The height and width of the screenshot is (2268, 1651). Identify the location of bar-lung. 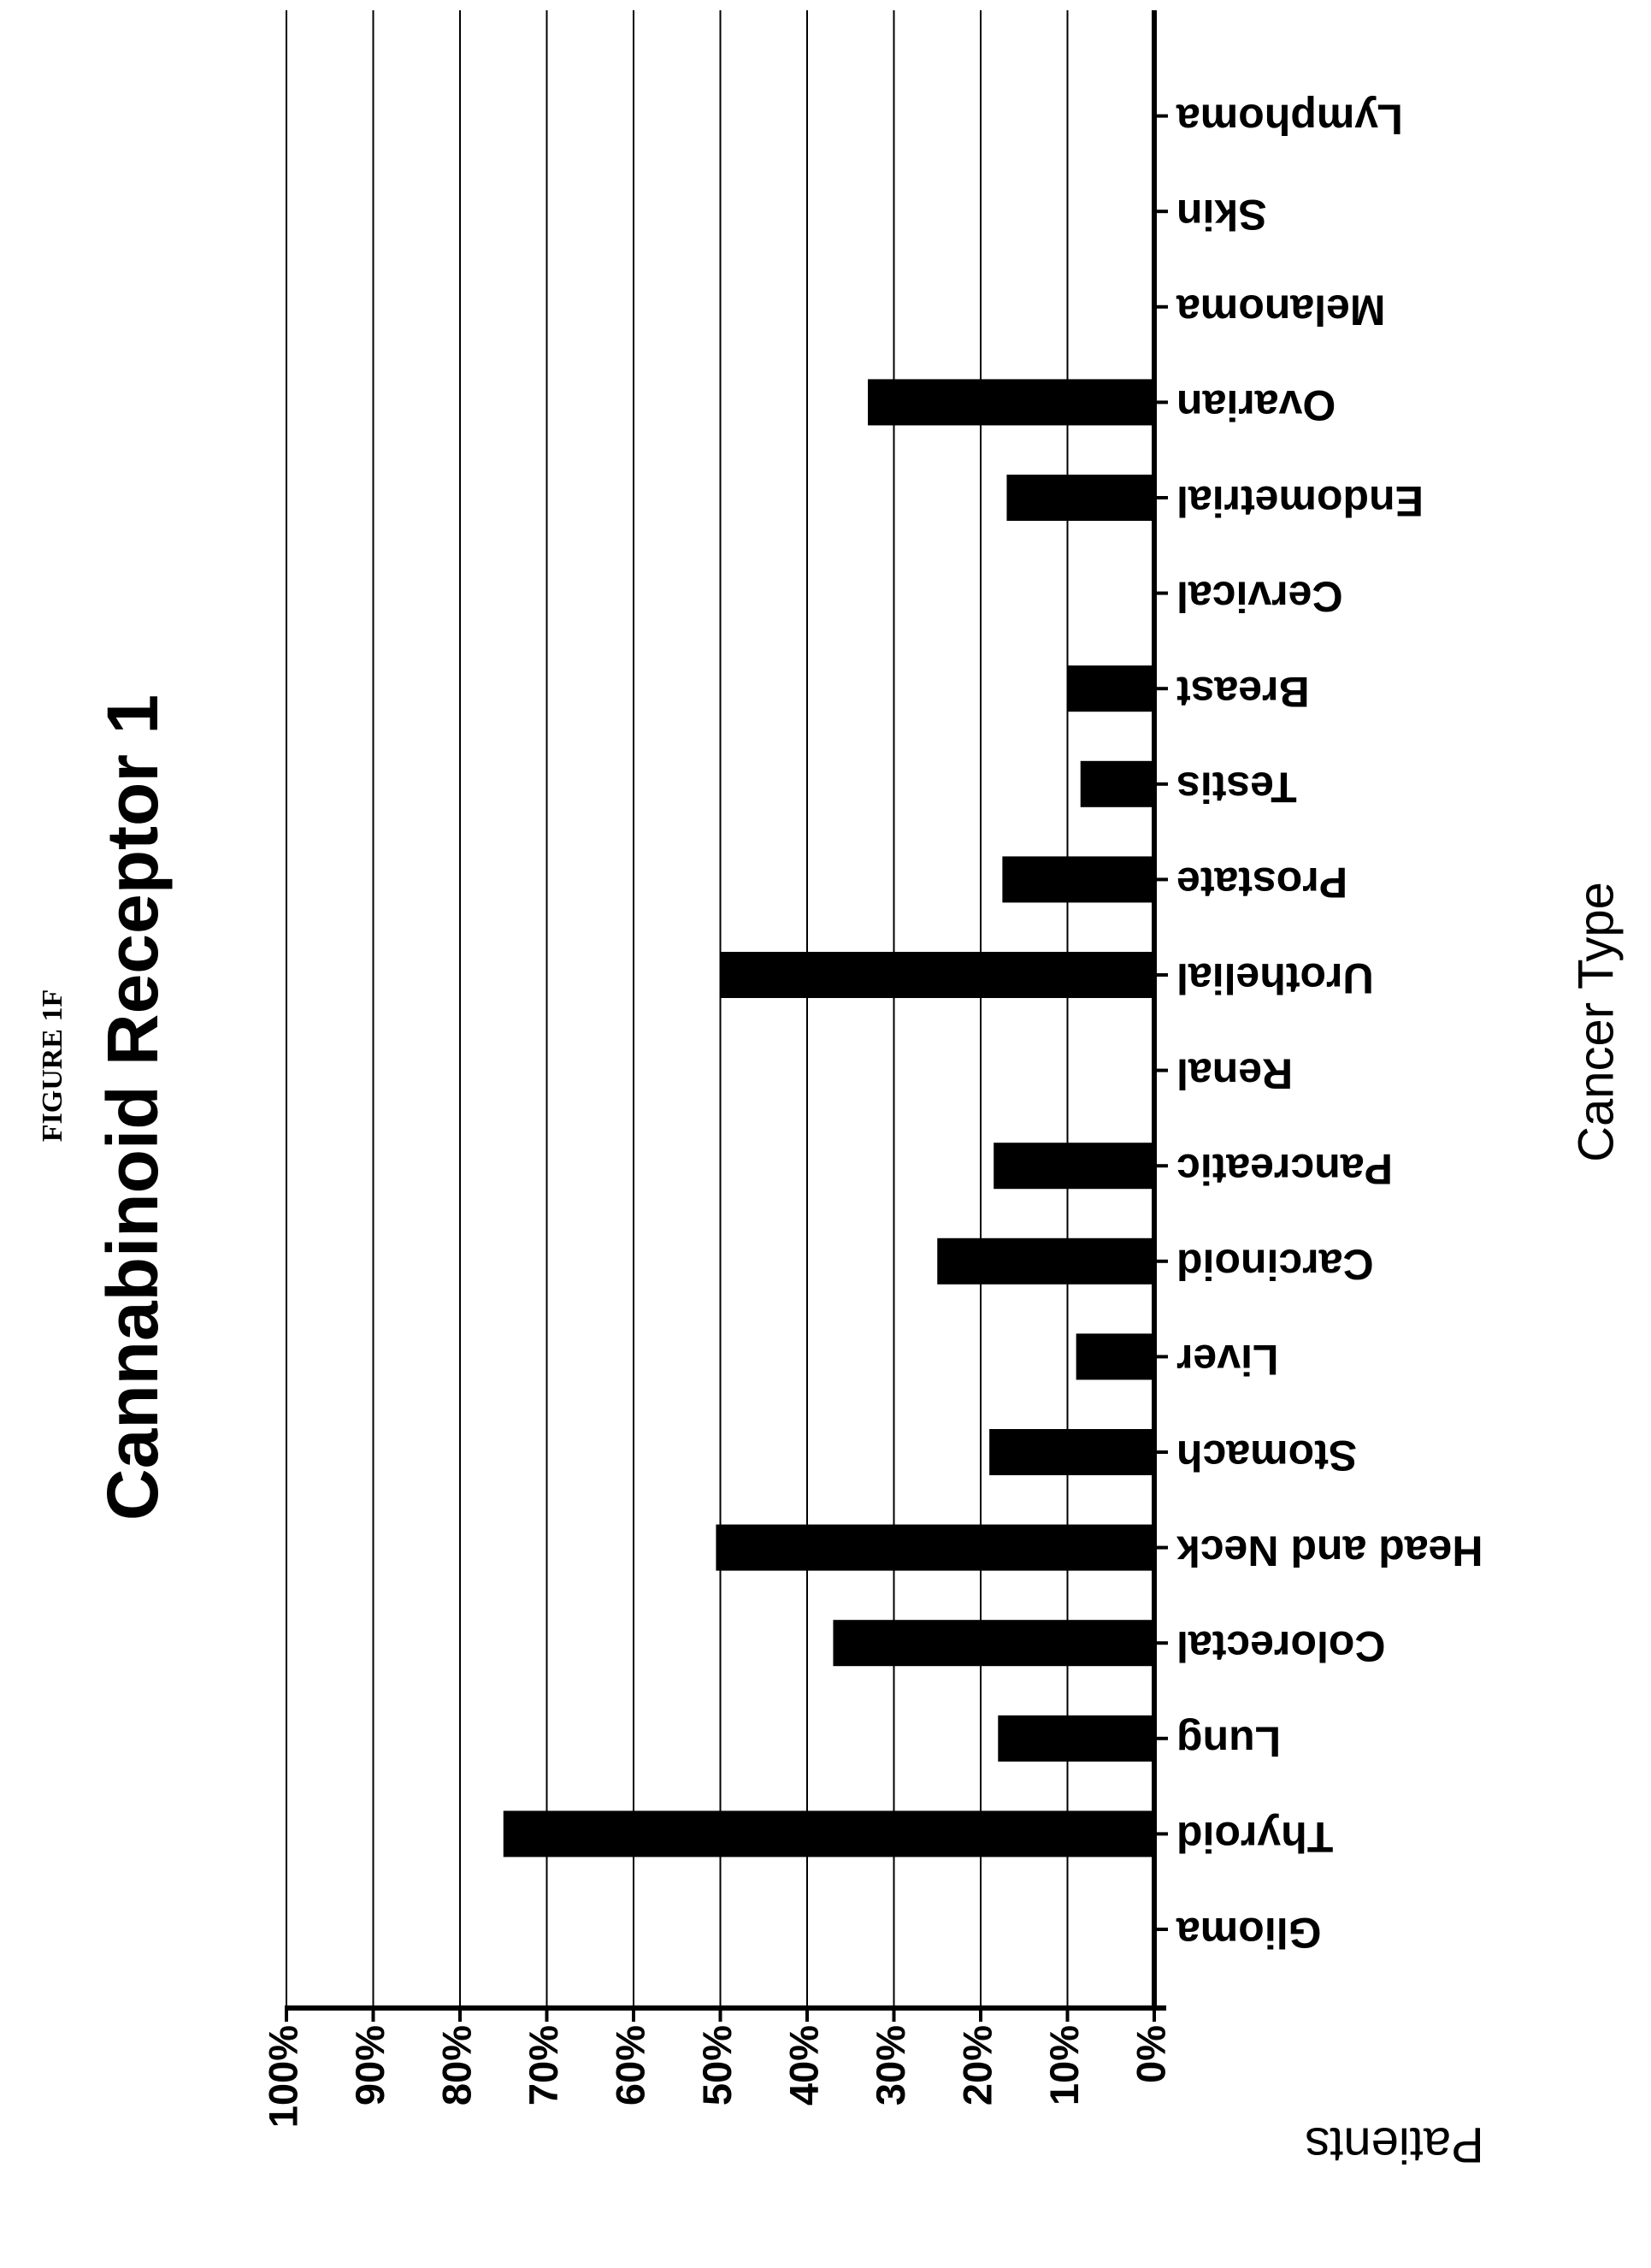
(1076, 1738).